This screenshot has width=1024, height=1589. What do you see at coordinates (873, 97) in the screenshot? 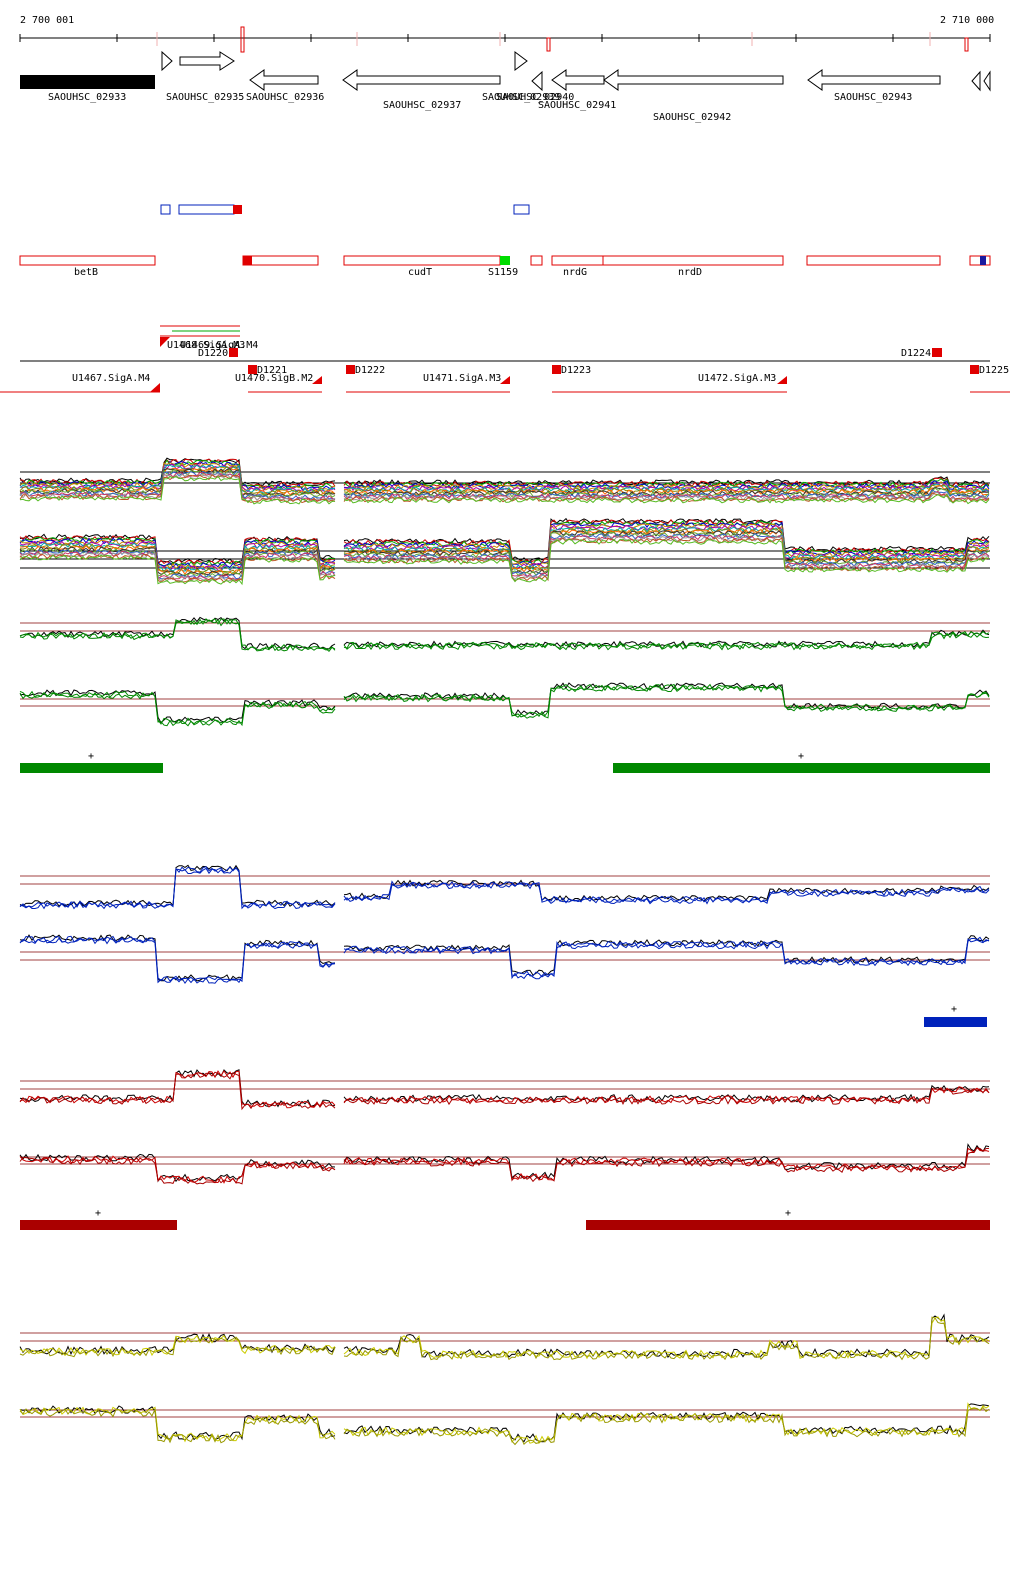
I see `gene-label: SAOUHSC_02943` at bounding box center [873, 97].